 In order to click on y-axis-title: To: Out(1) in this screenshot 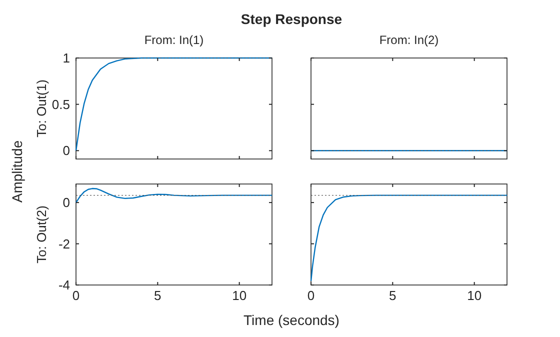, I will do `click(41, 109)`.